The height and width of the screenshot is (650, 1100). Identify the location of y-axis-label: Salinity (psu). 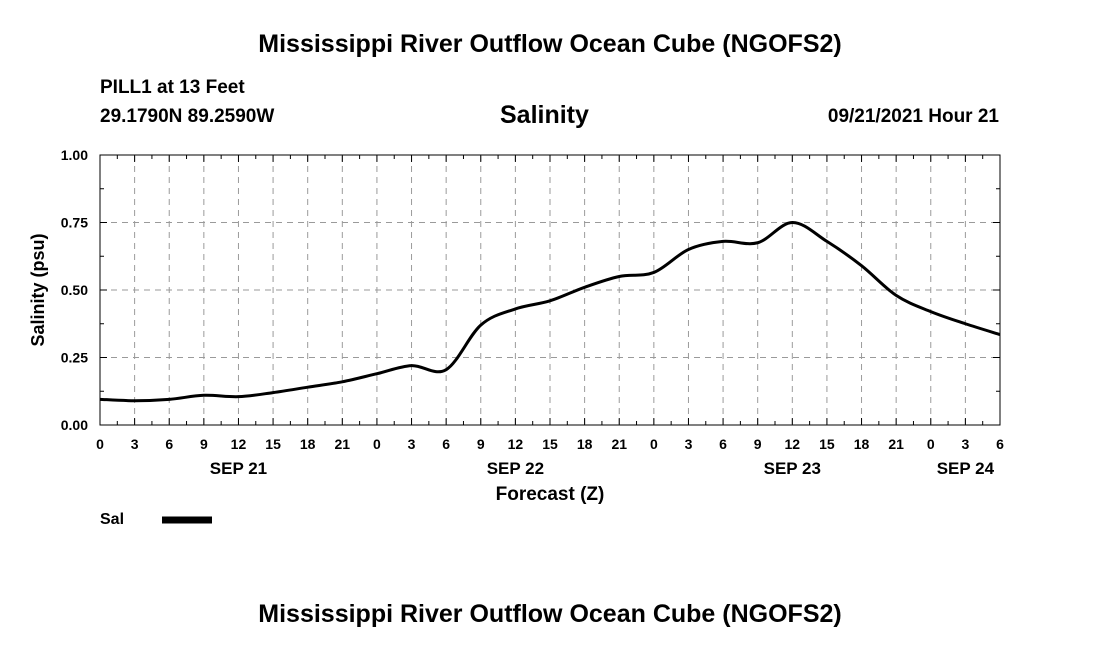
(38, 289).